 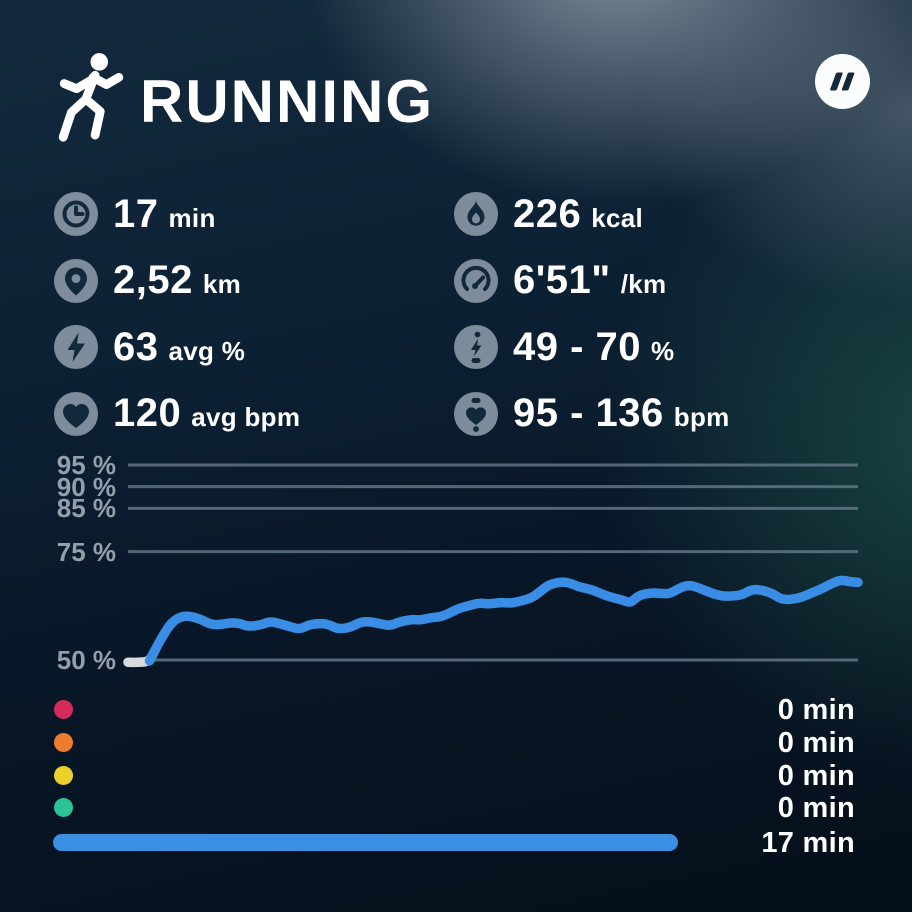 I want to click on distance-value: 2,52, so click(x=153, y=280).